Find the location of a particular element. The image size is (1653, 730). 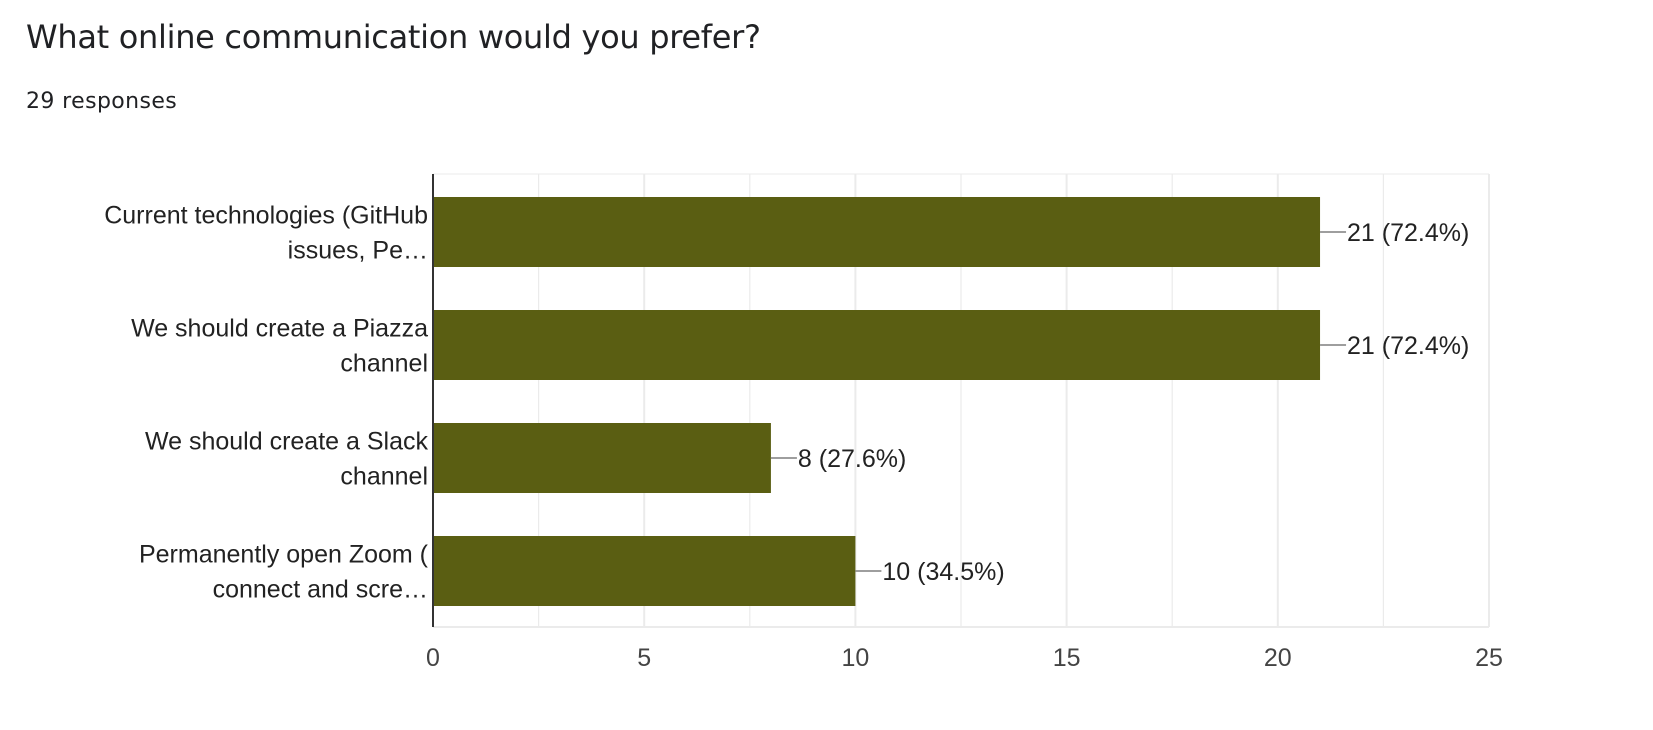

x-tick-label: 10 is located at coordinates (855, 658).